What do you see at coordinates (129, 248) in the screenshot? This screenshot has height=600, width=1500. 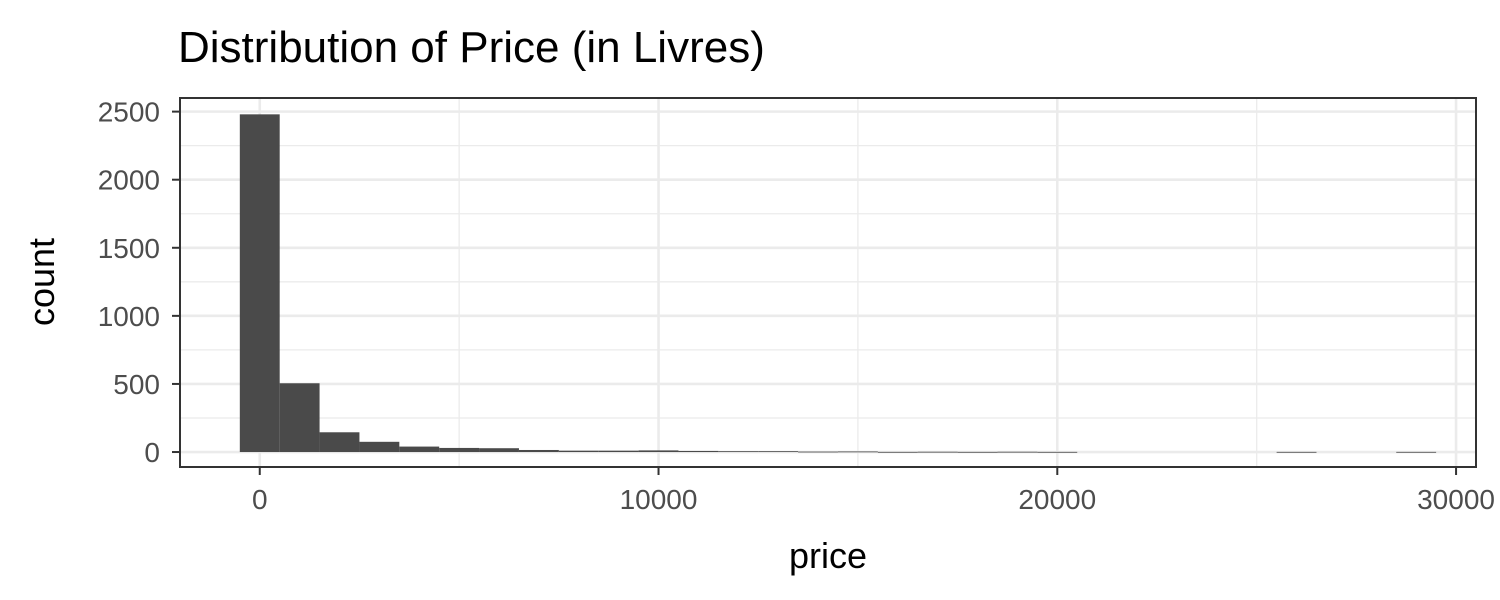 I see `y-tick-label: 1500` at bounding box center [129, 248].